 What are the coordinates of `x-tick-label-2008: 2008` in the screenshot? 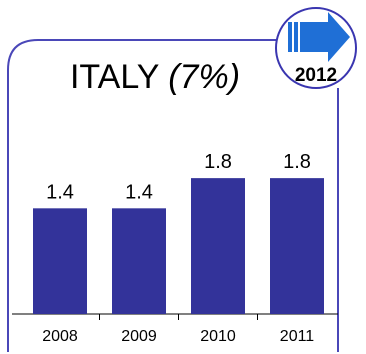 It's located at (60, 336).